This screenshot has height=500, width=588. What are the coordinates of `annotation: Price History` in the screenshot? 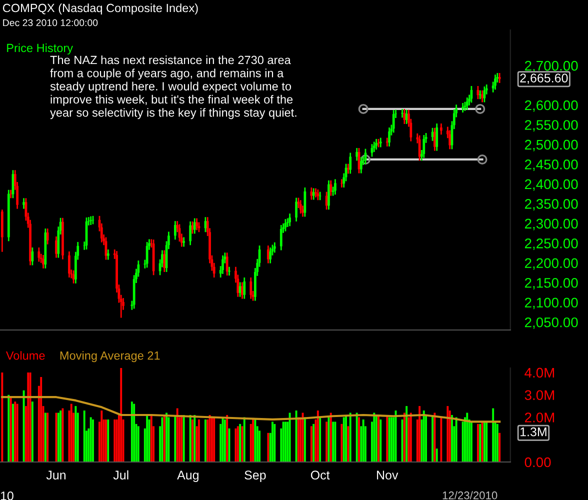 It's located at (40, 49).